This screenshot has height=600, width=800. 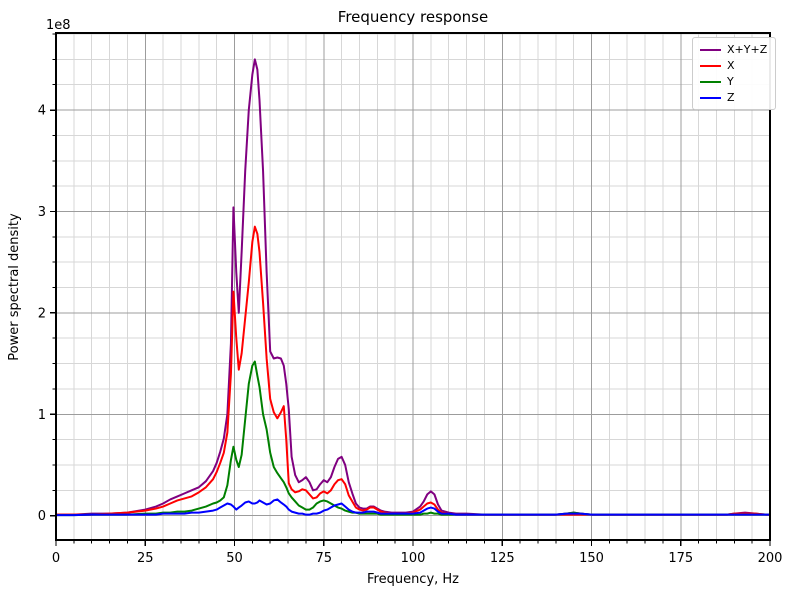 What do you see at coordinates (42, 415) in the screenshot?
I see `y-tick-label: 1` at bounding box center [42, 415].